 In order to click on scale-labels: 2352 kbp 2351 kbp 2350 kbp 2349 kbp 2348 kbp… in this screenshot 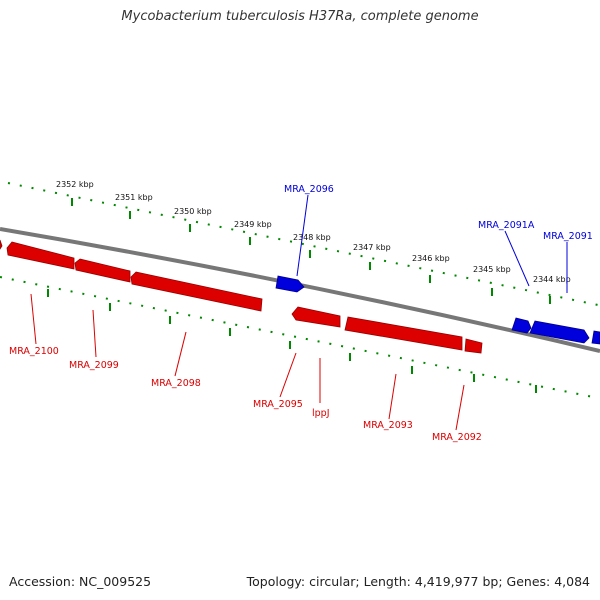, I will do `click(313, 232)`.